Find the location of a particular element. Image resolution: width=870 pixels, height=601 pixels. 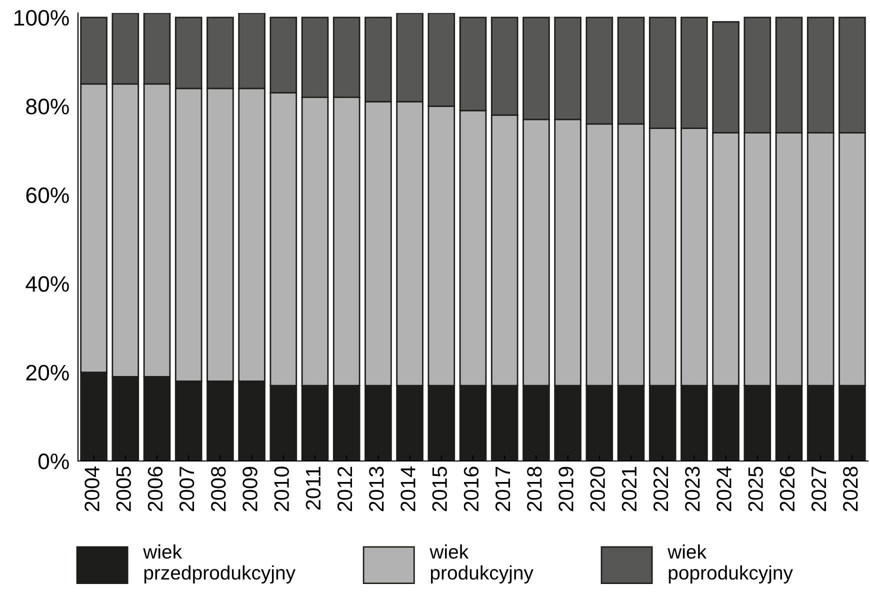

x-tick-label: 2015 is located at coordinates (439, 489).